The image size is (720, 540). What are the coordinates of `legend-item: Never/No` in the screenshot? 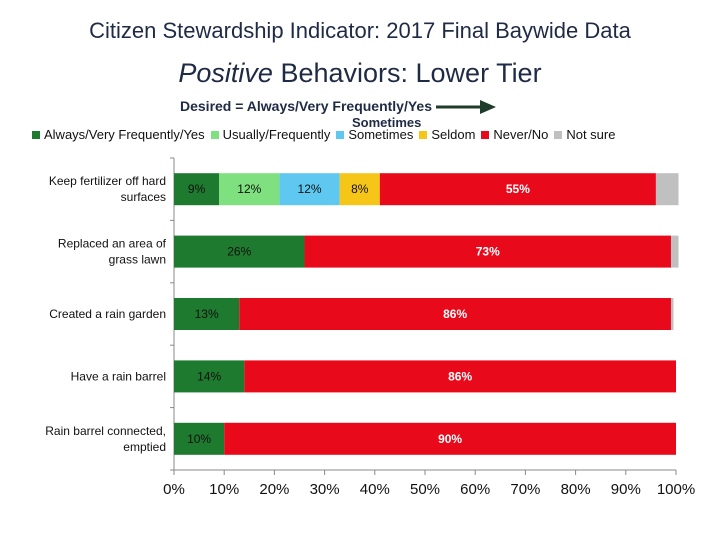 It's located at (514, 134).